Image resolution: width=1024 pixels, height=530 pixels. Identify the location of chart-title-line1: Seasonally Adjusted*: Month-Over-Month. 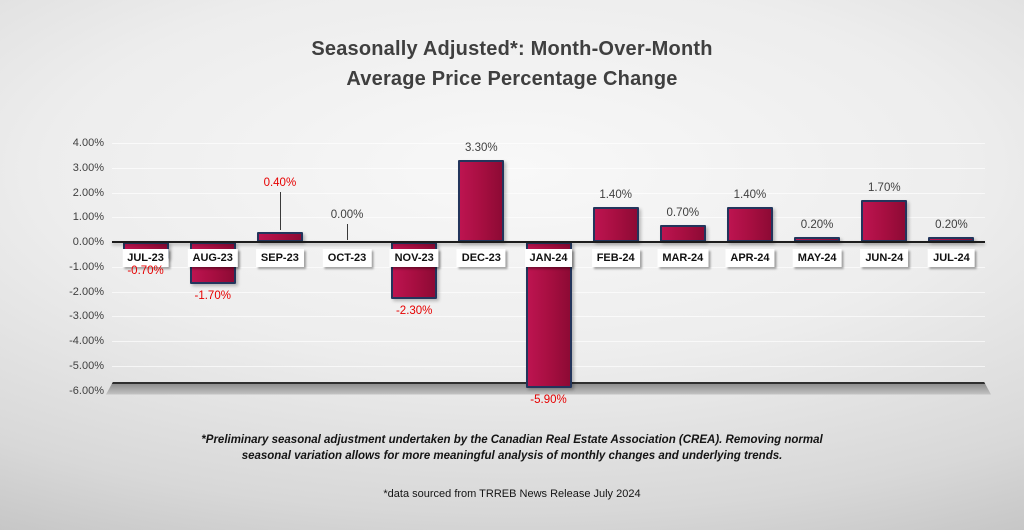
(512, 49).